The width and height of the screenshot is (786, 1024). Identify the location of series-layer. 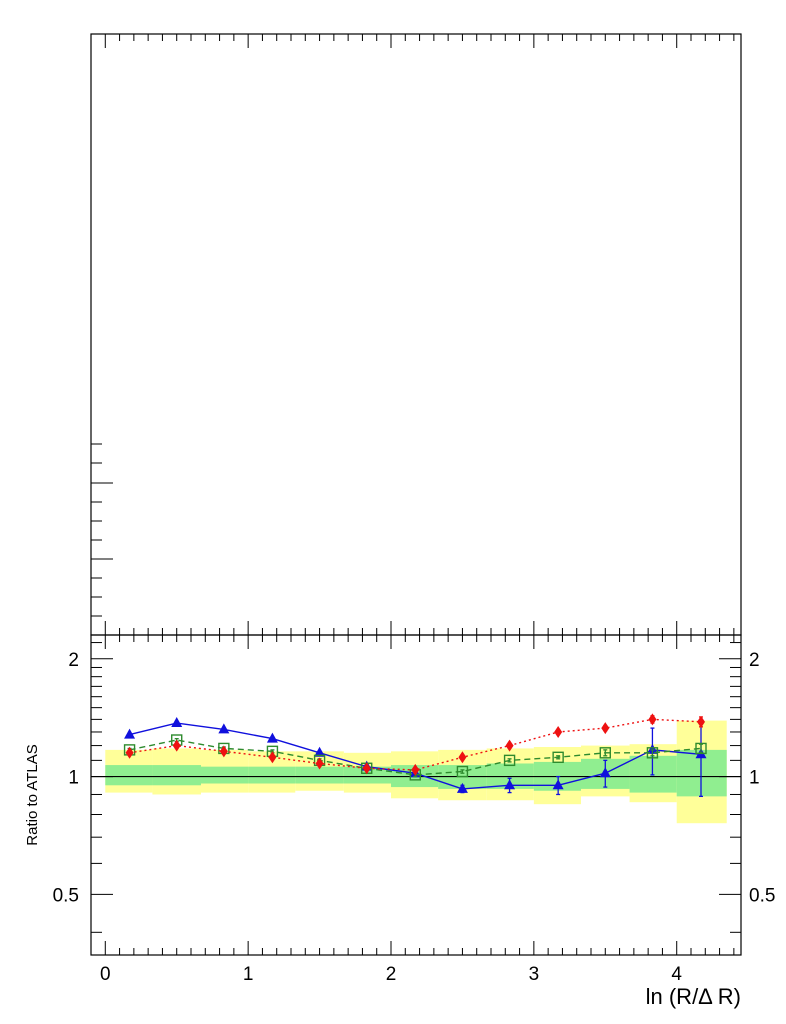
(415, 755).